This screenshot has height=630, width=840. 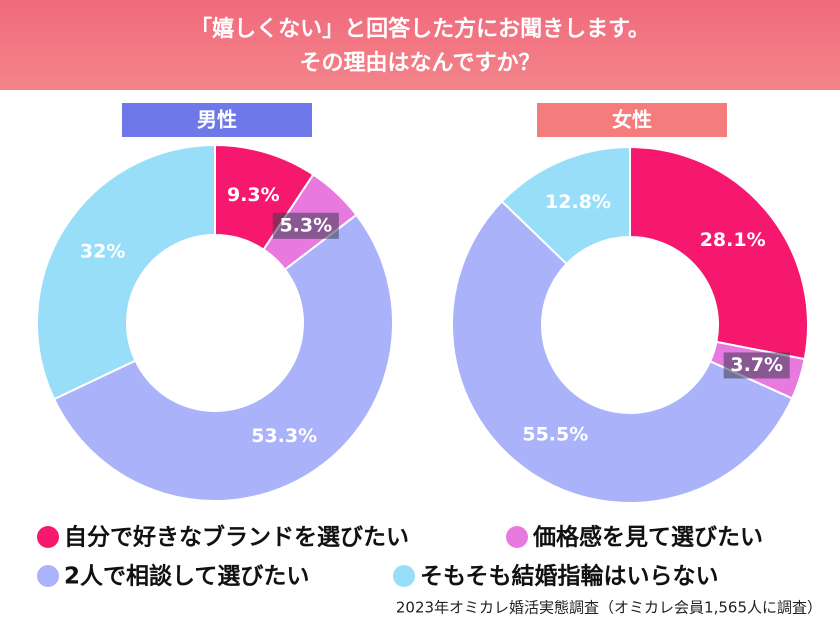 I want to click on panel-title: 男性, so click(x=217, y=120).